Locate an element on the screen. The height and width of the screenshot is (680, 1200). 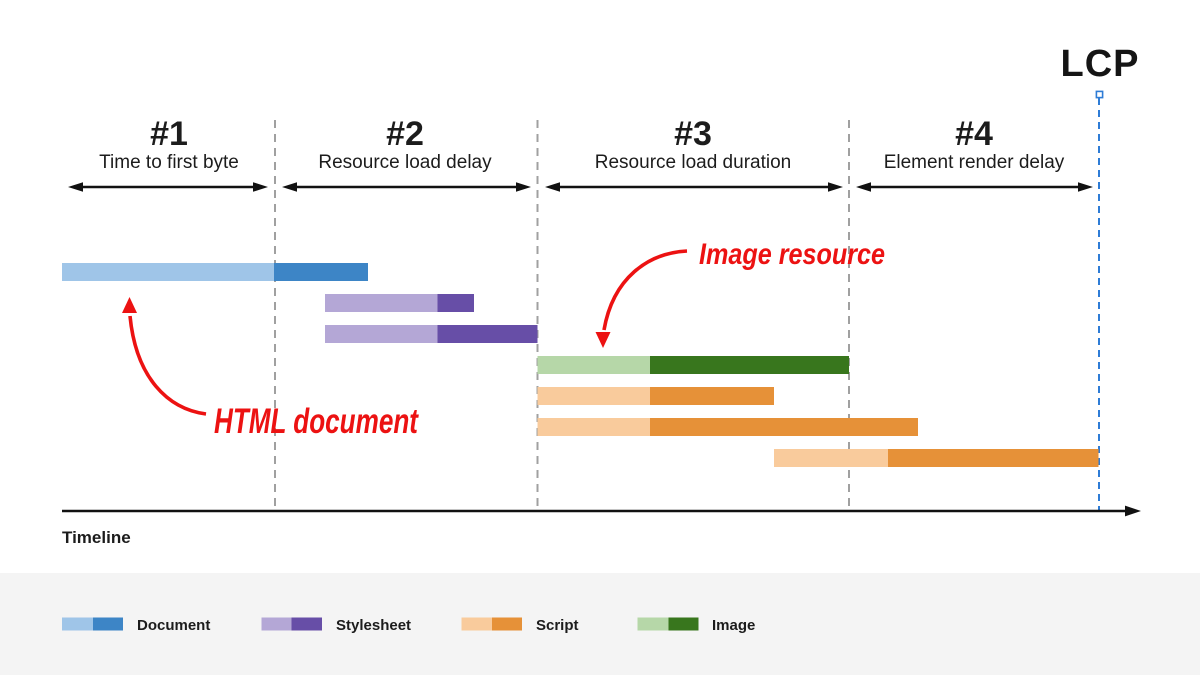
svg-text: LCP is located at coordinates (1100, 64).